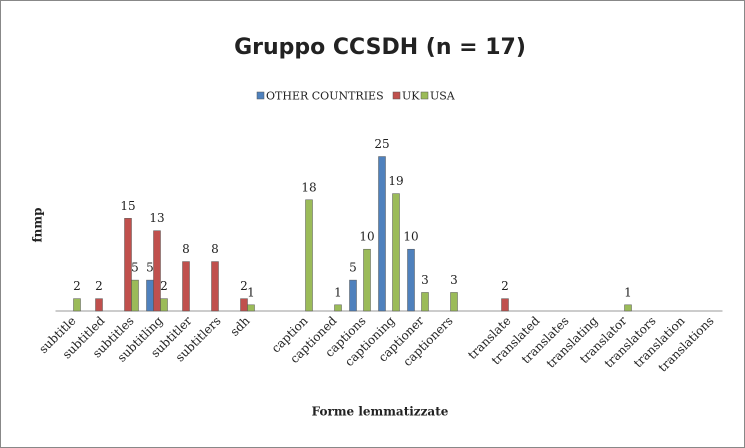  Describe the element at coordinates (38, 225) in the screenshot. I see `y-axis-label: fnmp` at that location.